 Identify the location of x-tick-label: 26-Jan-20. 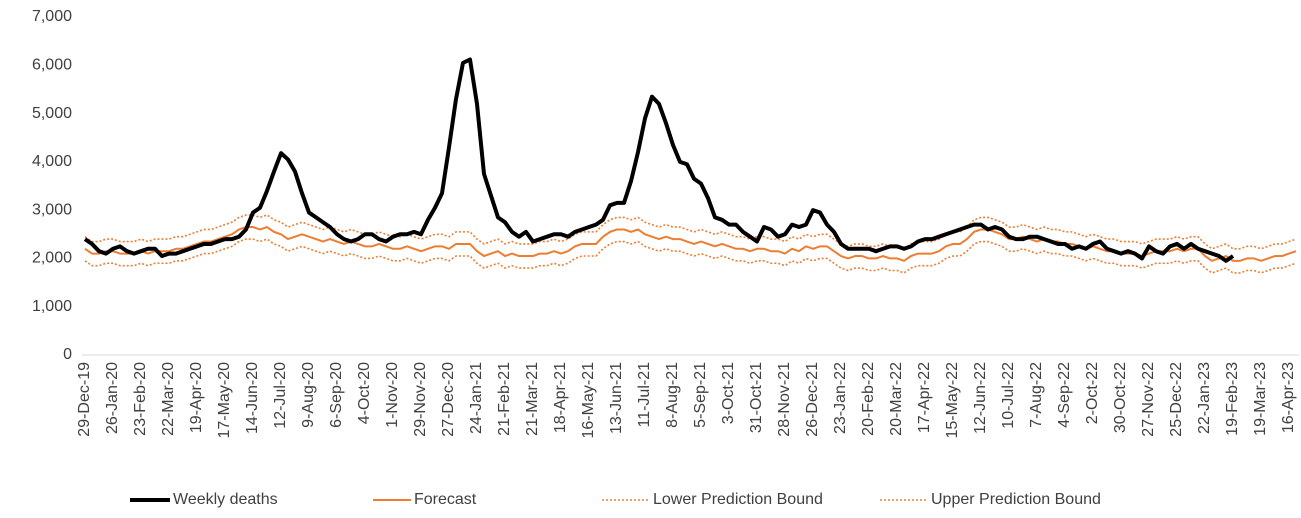
(112, 398).